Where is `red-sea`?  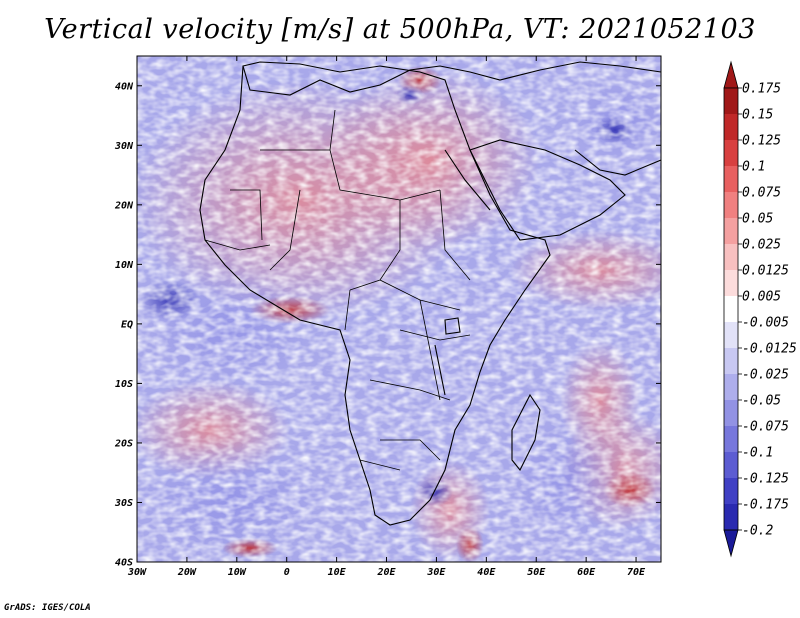 red-sea is located at coordinates (467, 180).